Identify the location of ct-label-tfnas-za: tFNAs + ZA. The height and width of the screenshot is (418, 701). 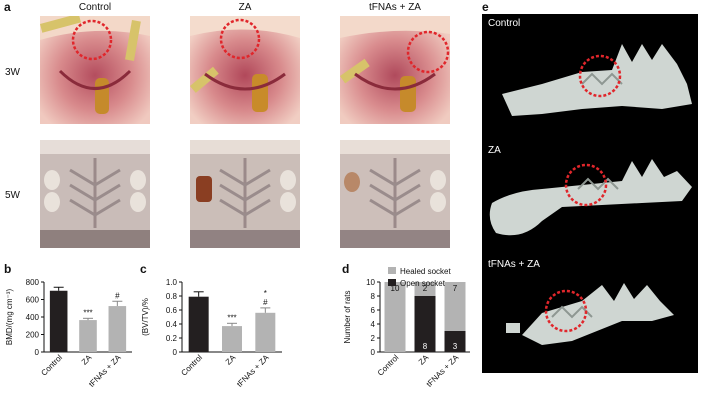
(514, 264).